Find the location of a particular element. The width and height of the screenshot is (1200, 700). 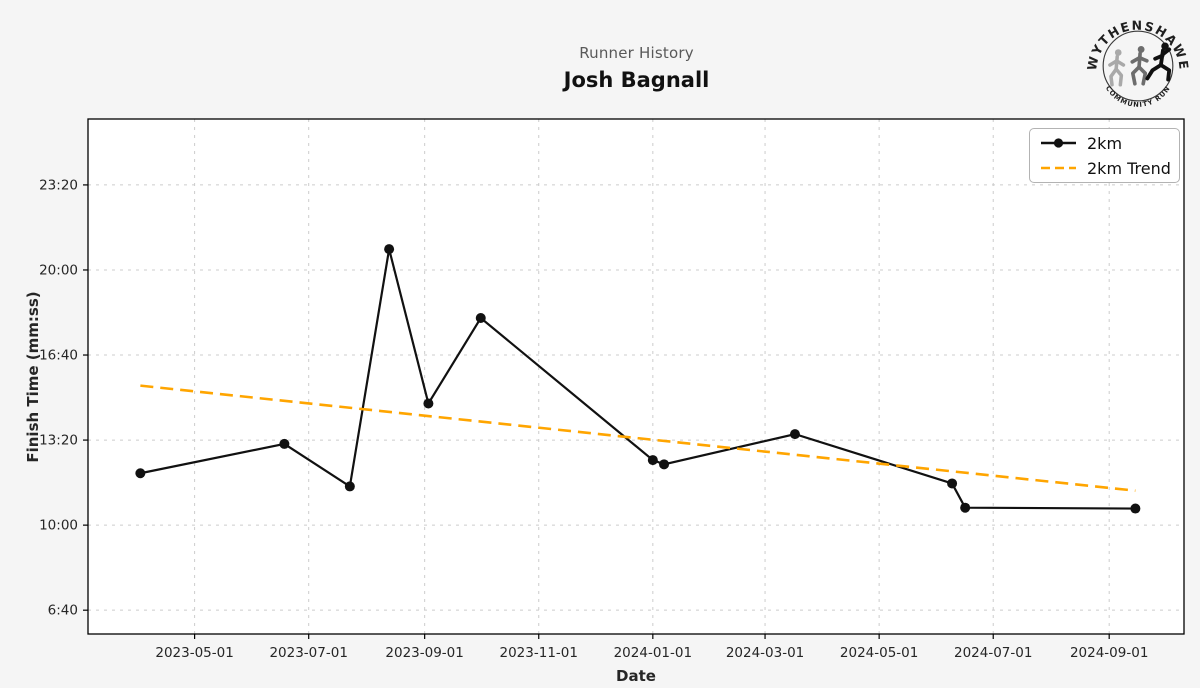

x-tick-label: 2024-05-01 is located at coordinates (879, 653).